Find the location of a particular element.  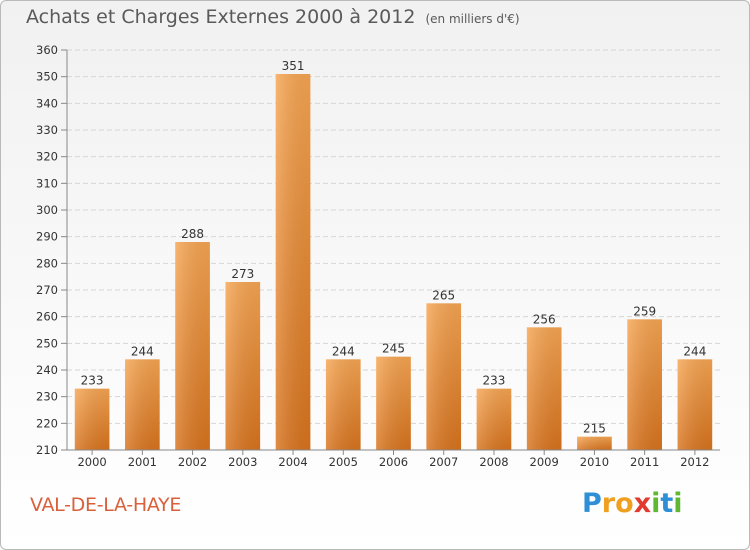

y-tick-label: 270 is located at coordinates (47, 290).